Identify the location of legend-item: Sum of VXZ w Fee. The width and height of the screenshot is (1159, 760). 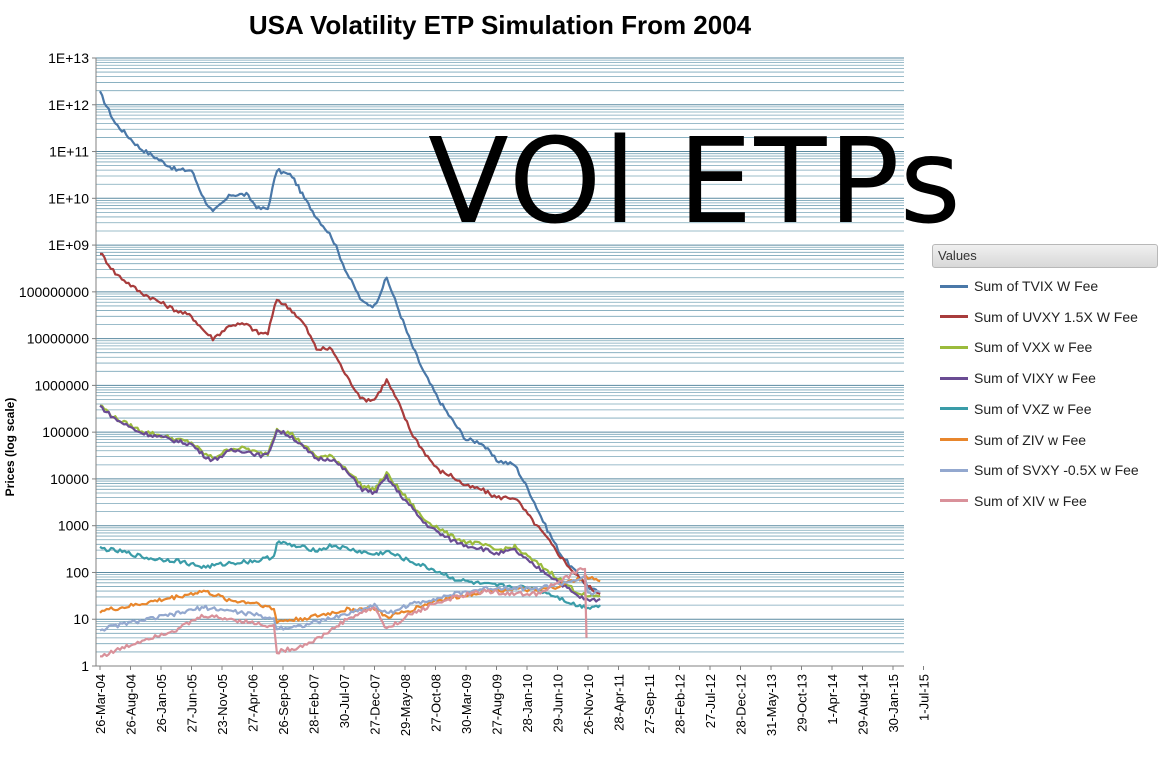
(1015, 409).